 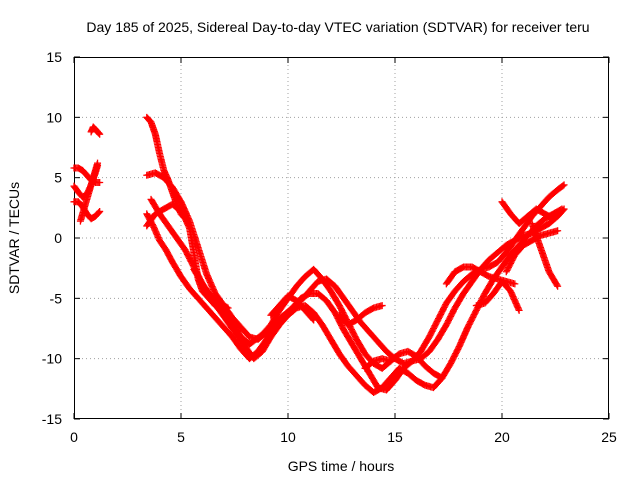 What do you see at coordinates (56, 298) in the screenshot?
I see `y-tick-label: -5` at bounding box center [56, 298].